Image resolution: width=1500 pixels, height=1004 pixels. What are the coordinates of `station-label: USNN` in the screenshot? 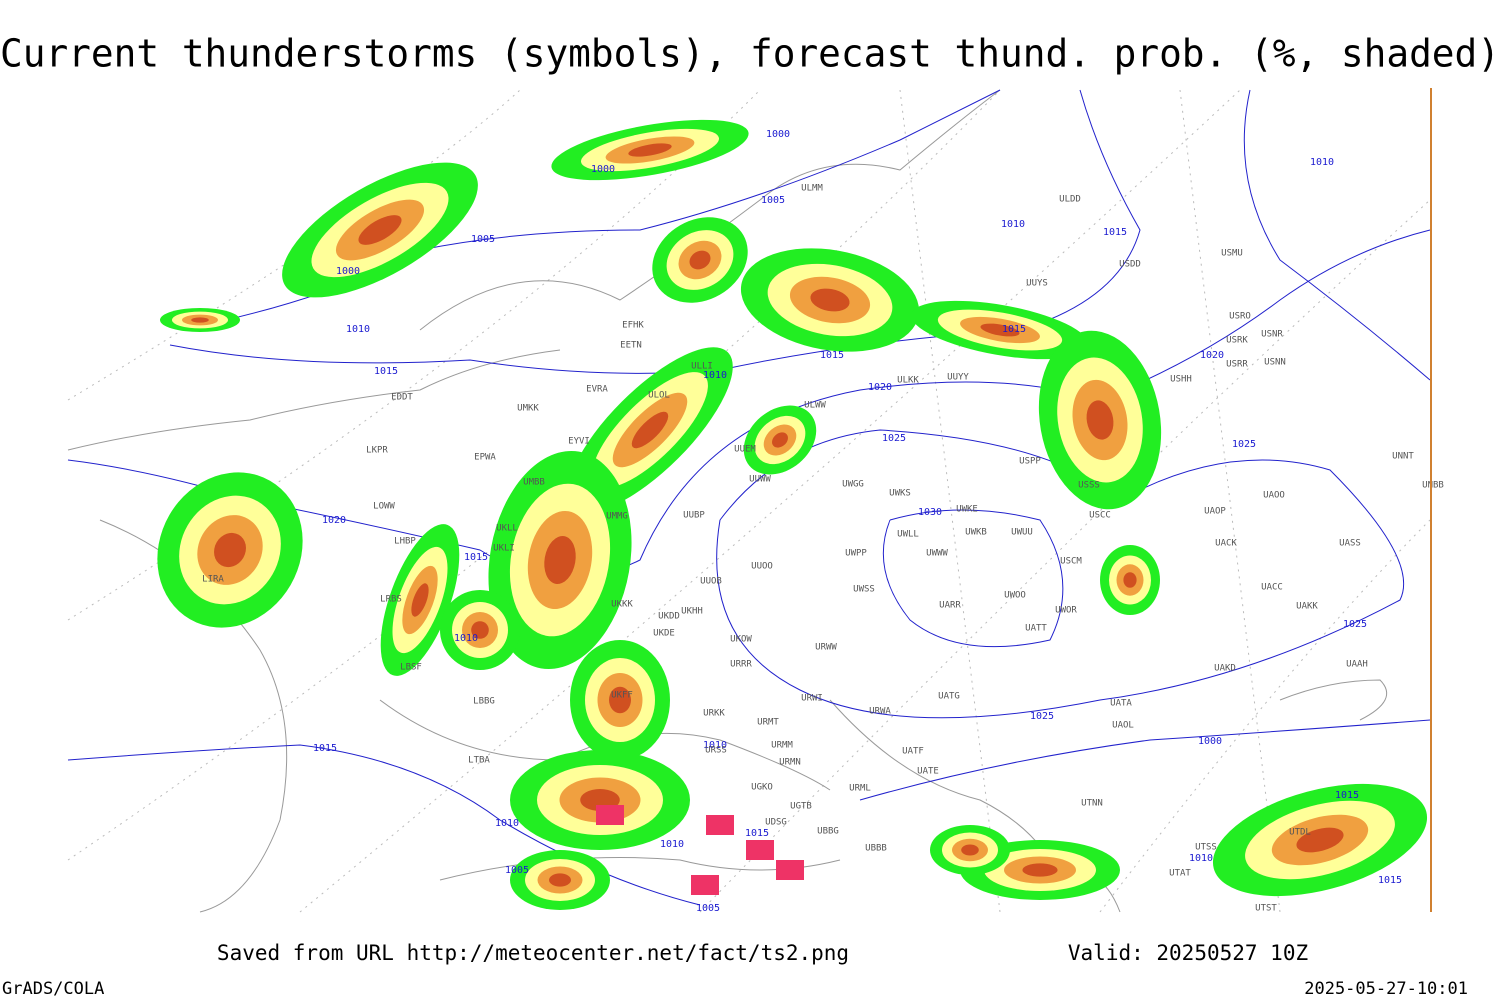 It's located at (1275, 363).